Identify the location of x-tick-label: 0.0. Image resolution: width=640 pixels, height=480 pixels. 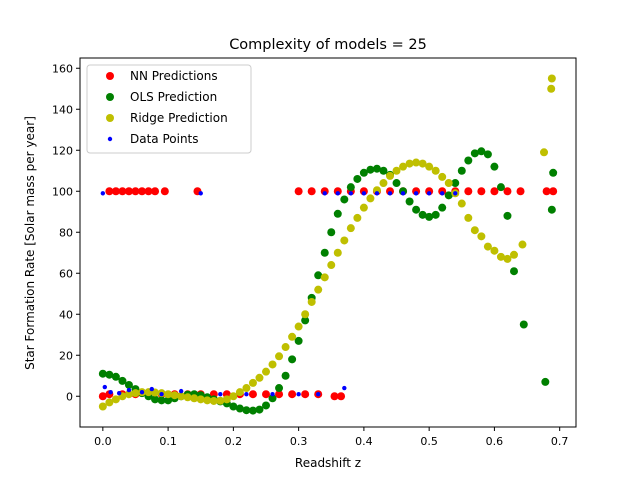
(103, 441).